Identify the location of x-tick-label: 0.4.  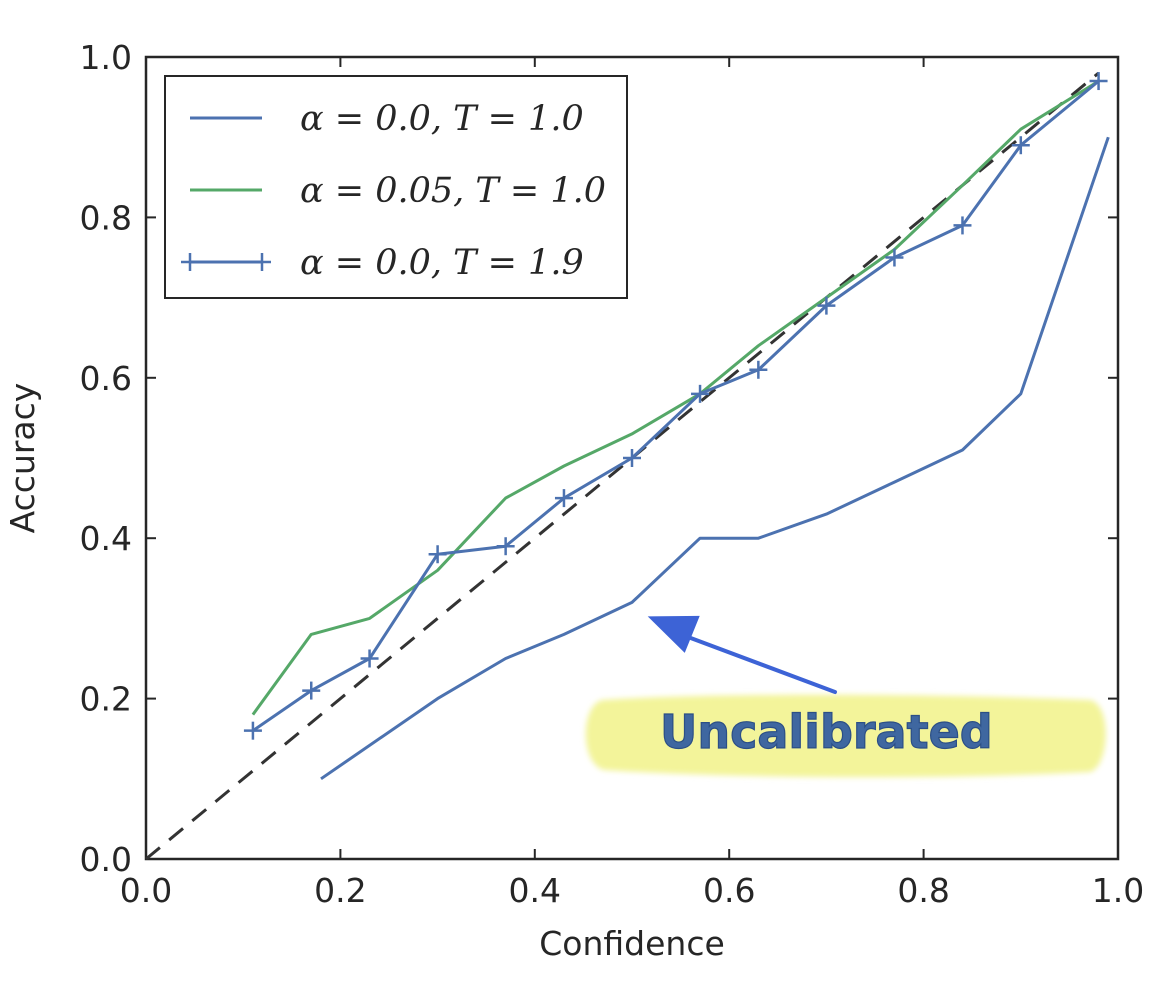
(535, 890).